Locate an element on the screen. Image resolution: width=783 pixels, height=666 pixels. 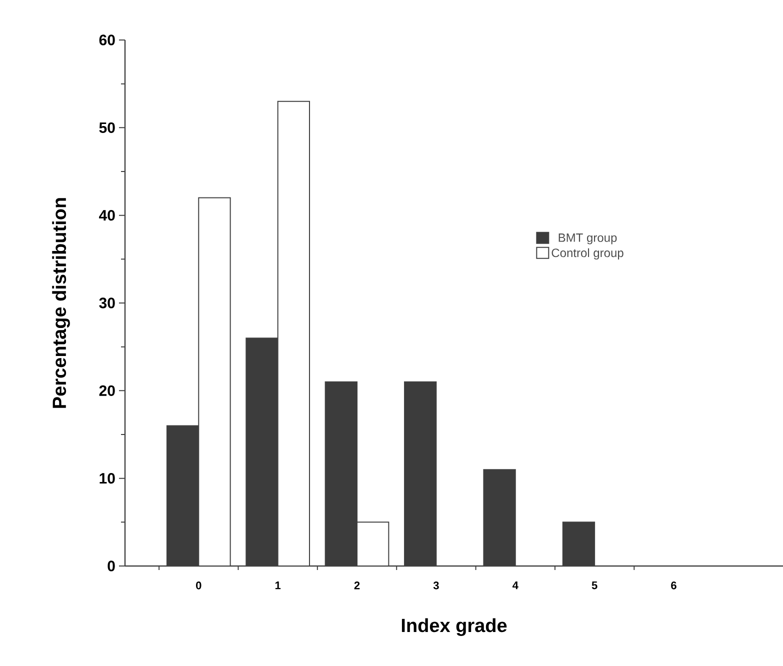
x-tick-label: 6 is located at coordinates (673, 586).